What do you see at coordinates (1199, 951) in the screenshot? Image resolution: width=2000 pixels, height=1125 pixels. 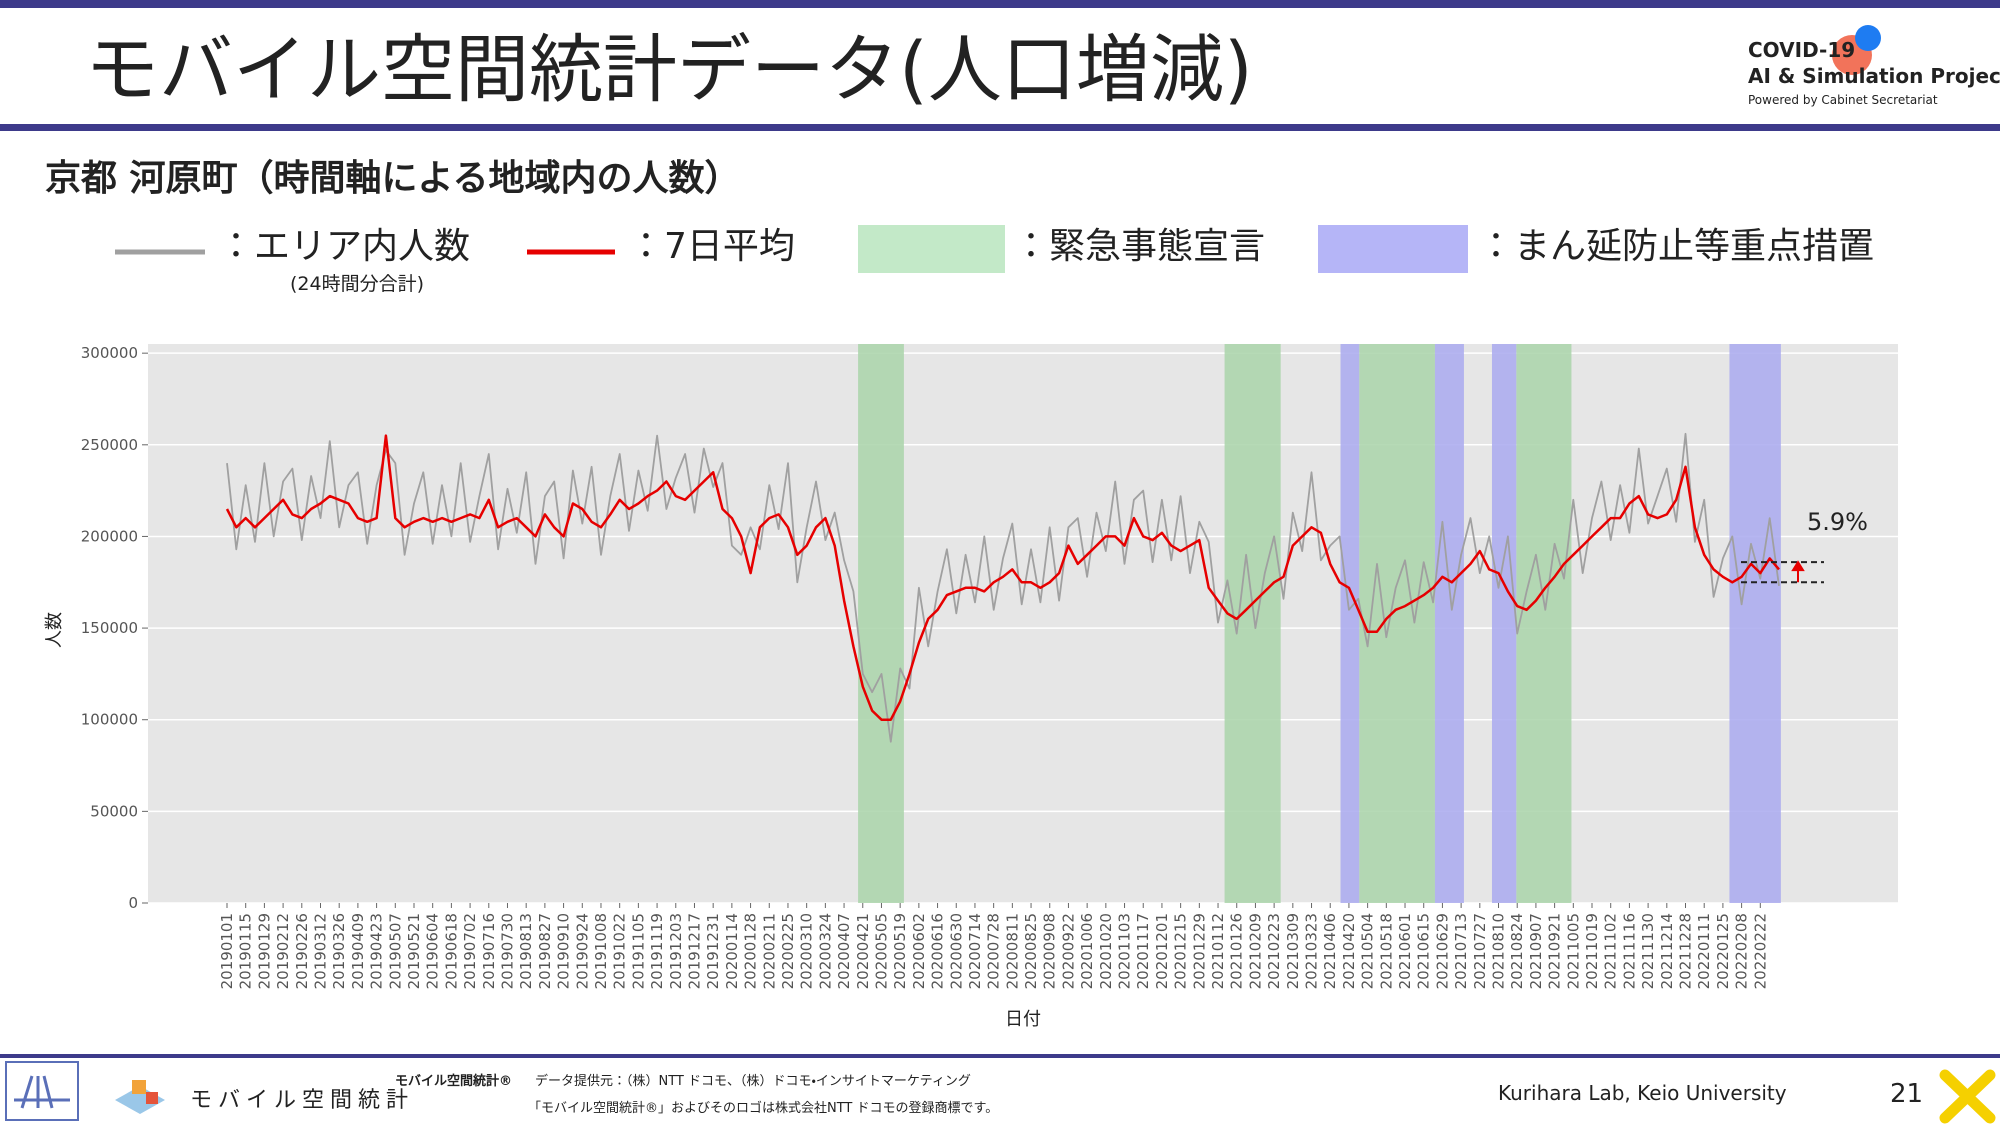 I see `x-tick-label: 20201229` at bounding box center [1199, 951].